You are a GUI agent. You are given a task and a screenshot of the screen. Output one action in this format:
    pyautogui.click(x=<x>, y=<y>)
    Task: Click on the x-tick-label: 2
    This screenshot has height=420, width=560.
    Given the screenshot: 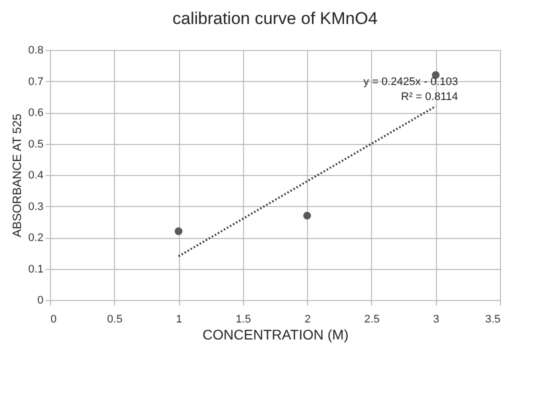 What is the action you would take?
    pyautogui.click(x=307, y=320)
    